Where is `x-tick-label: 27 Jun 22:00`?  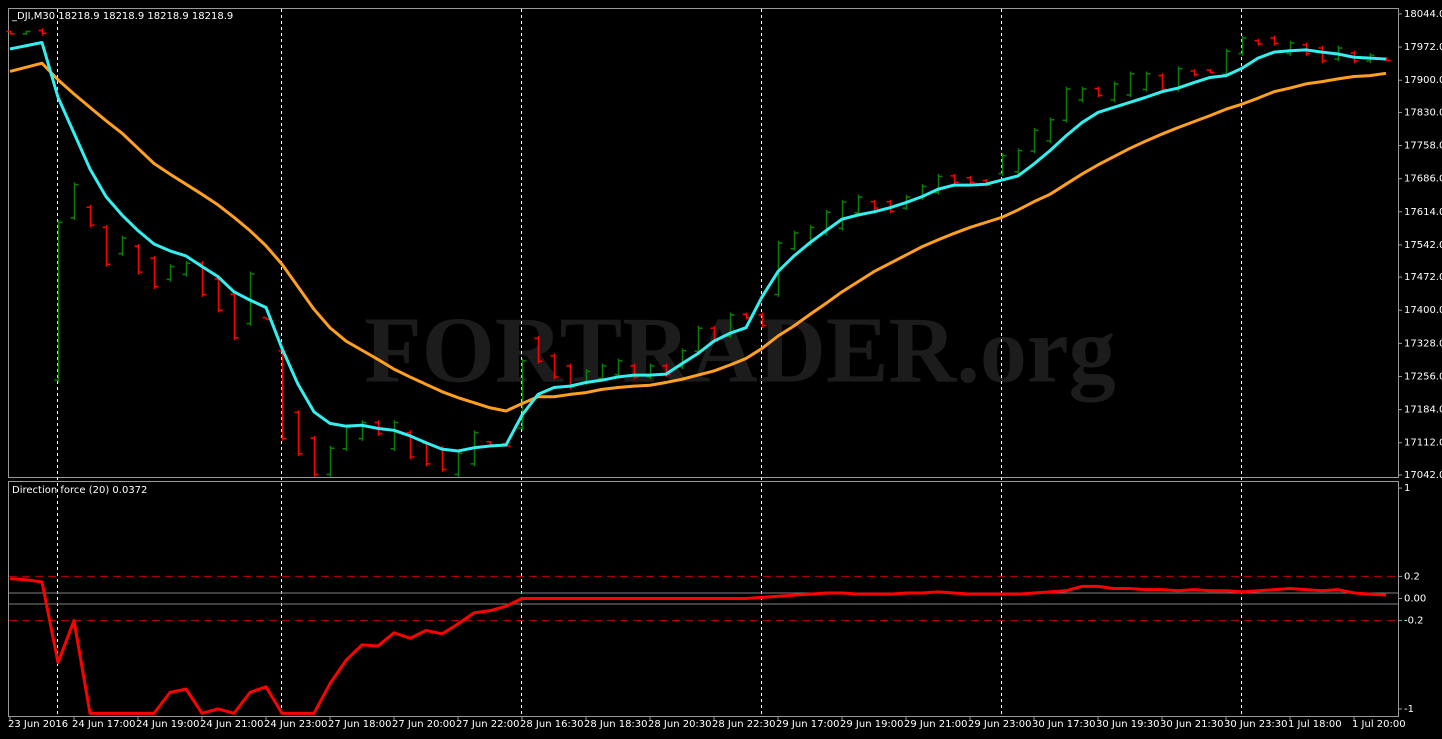
x-tick-label: 27 Jun 22:00 is located at coordinates (488, 724).